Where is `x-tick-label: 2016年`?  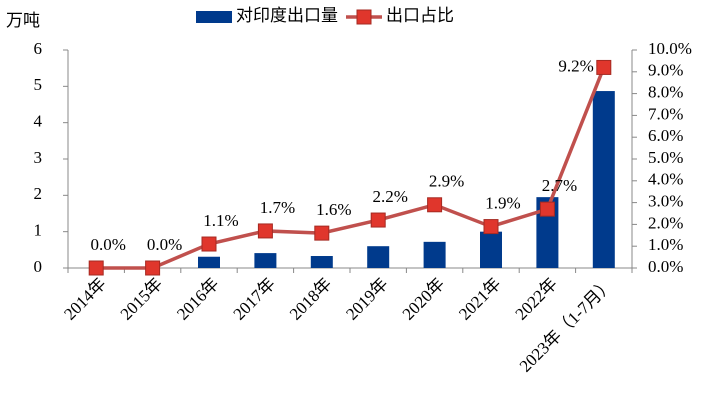
x-tick-label: 2016年 is located at coordinates (197, 298).